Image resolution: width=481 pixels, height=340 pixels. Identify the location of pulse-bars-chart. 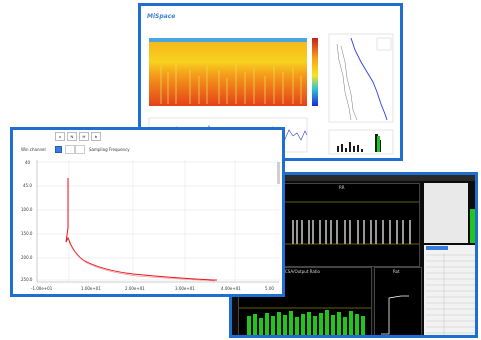
(349, 223).